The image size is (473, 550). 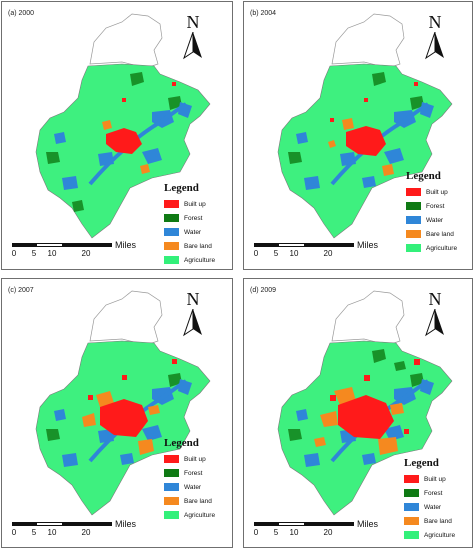 I want to click on panel-caption: (d) 2009, so click(x=263, y=290).